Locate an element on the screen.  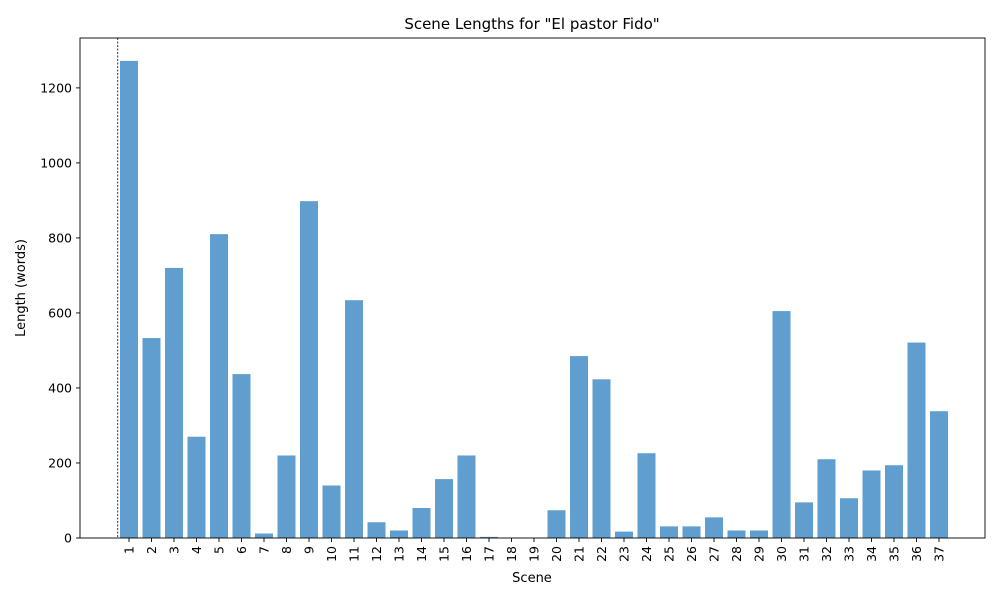
x-tick-label: 14 is located at coordinates (421, 554).